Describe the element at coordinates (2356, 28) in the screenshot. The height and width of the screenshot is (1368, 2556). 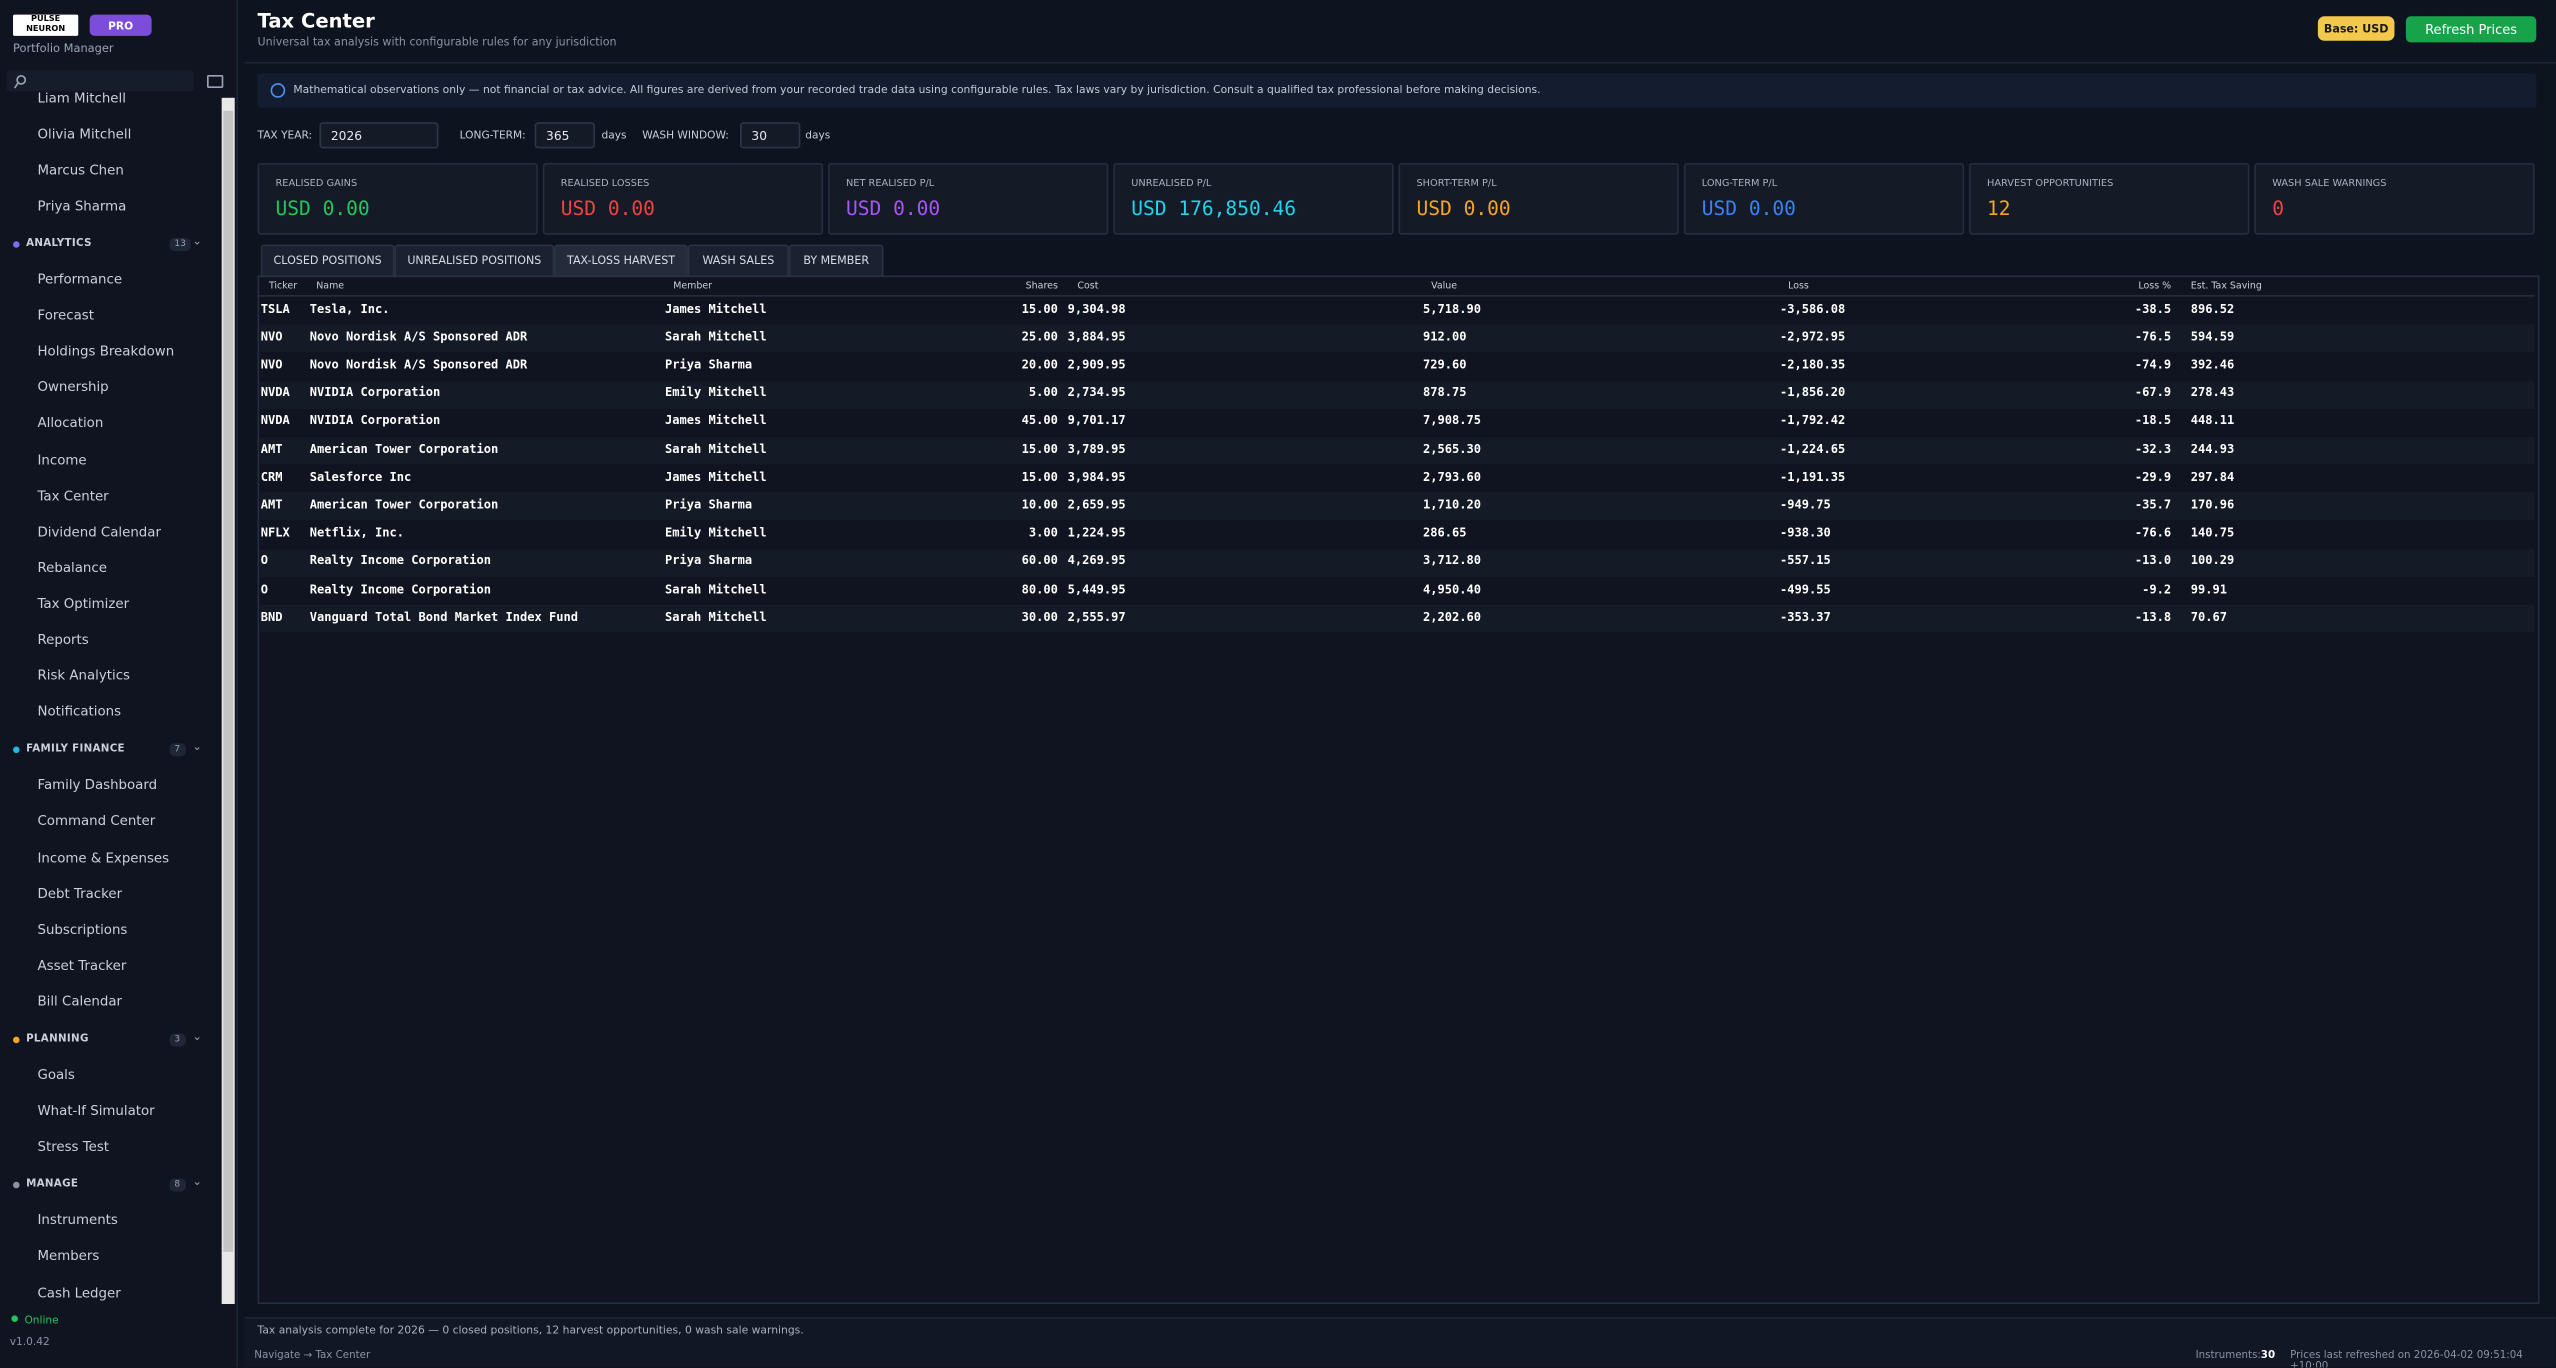
I see `base-currency: Base: USD` at that location.